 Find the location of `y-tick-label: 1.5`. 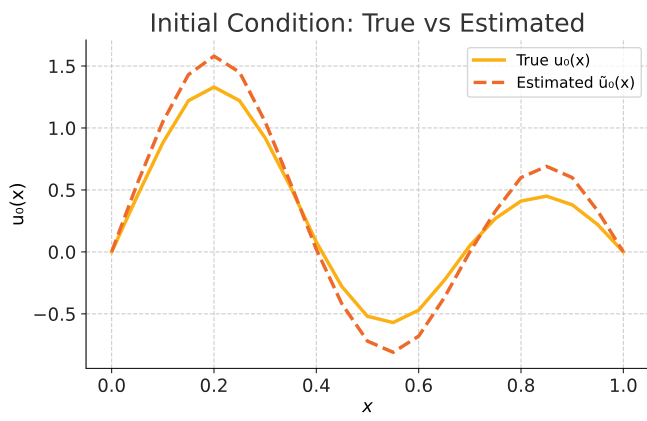

y-tick-label: 1.5 is located at coordinates (62, 67).